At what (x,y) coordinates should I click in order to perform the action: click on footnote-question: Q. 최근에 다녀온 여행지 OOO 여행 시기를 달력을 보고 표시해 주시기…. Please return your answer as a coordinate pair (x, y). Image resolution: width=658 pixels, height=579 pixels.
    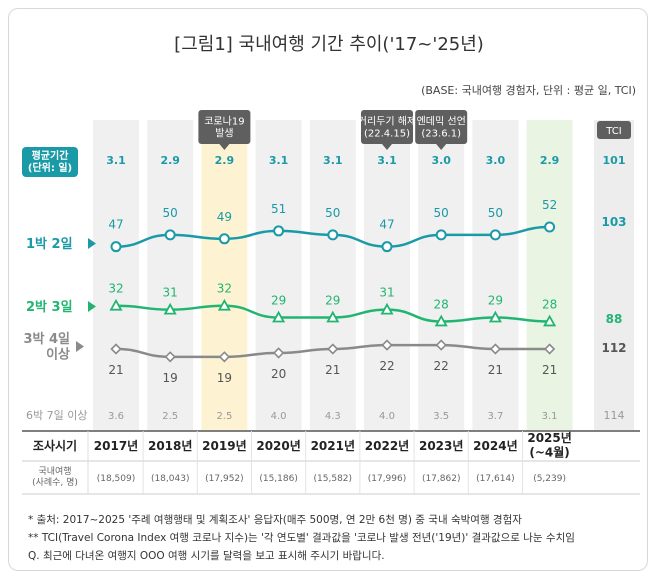
    Looking at the image, I should click on (206, 556).